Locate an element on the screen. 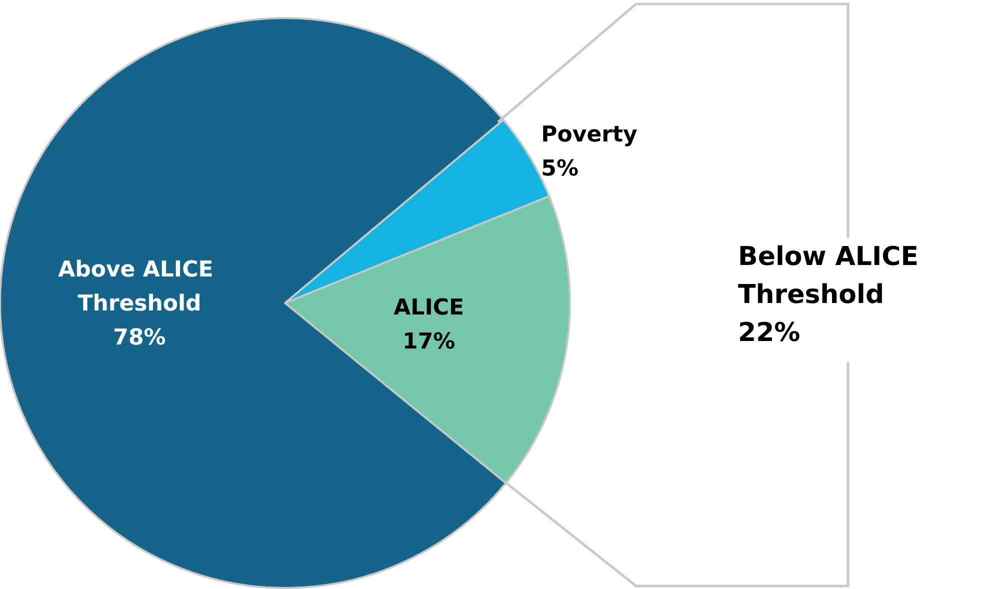 The image size is (994, 589). slice-label: Above ALICE Threshold is located at coordinates (139, 287).